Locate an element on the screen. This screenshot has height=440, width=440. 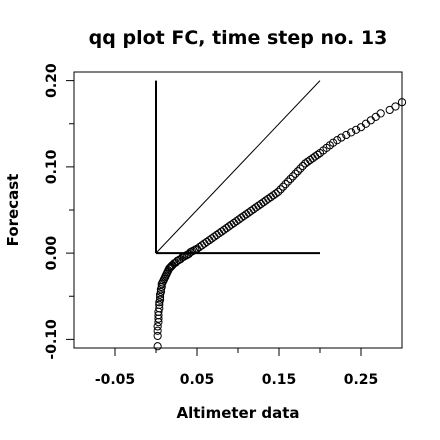
y-axis-title: Forecast is located at coordinates (13, 210).